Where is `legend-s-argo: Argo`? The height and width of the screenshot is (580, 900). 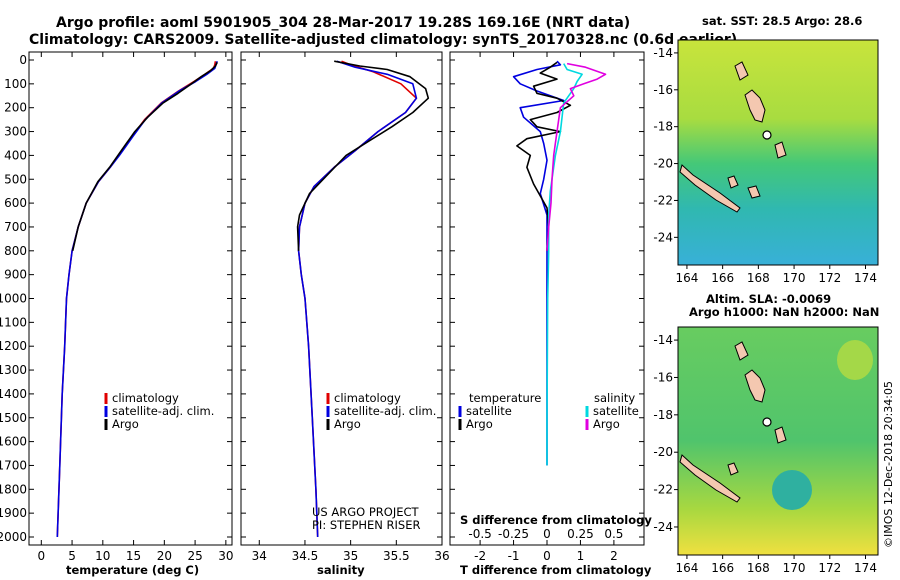 legend-s-argo: Argo is located at coordinates (606, 424).